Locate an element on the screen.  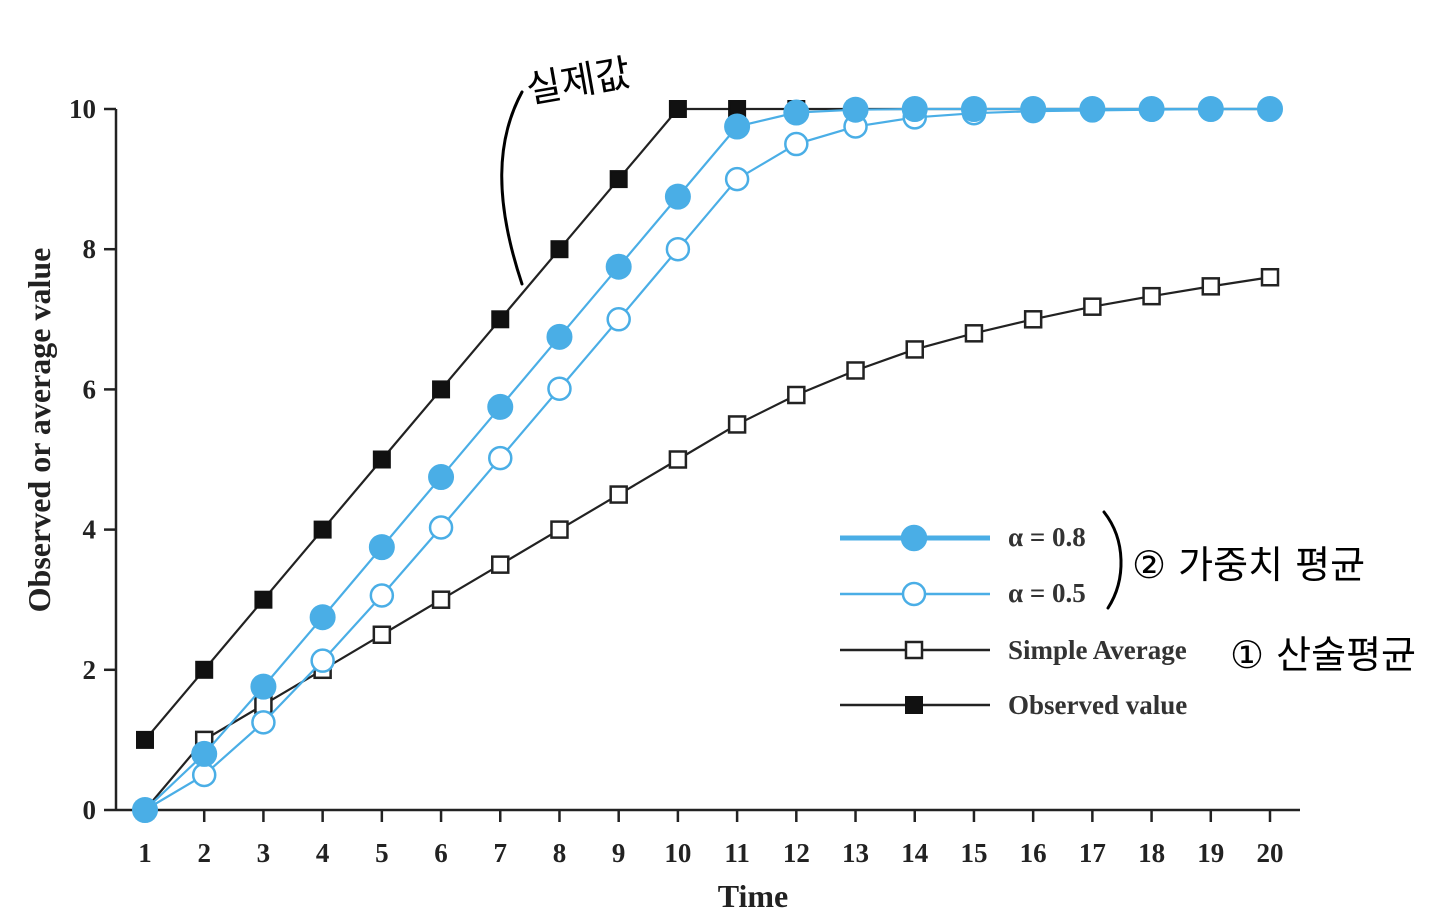
annotation-weighted-bracket is located at coordinates (1112, 560).